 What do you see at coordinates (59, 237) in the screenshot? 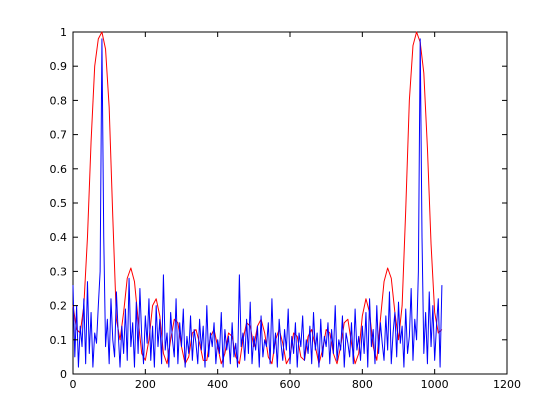
I see `y-tick-label: 0.4` at bounding box center [59, 237].